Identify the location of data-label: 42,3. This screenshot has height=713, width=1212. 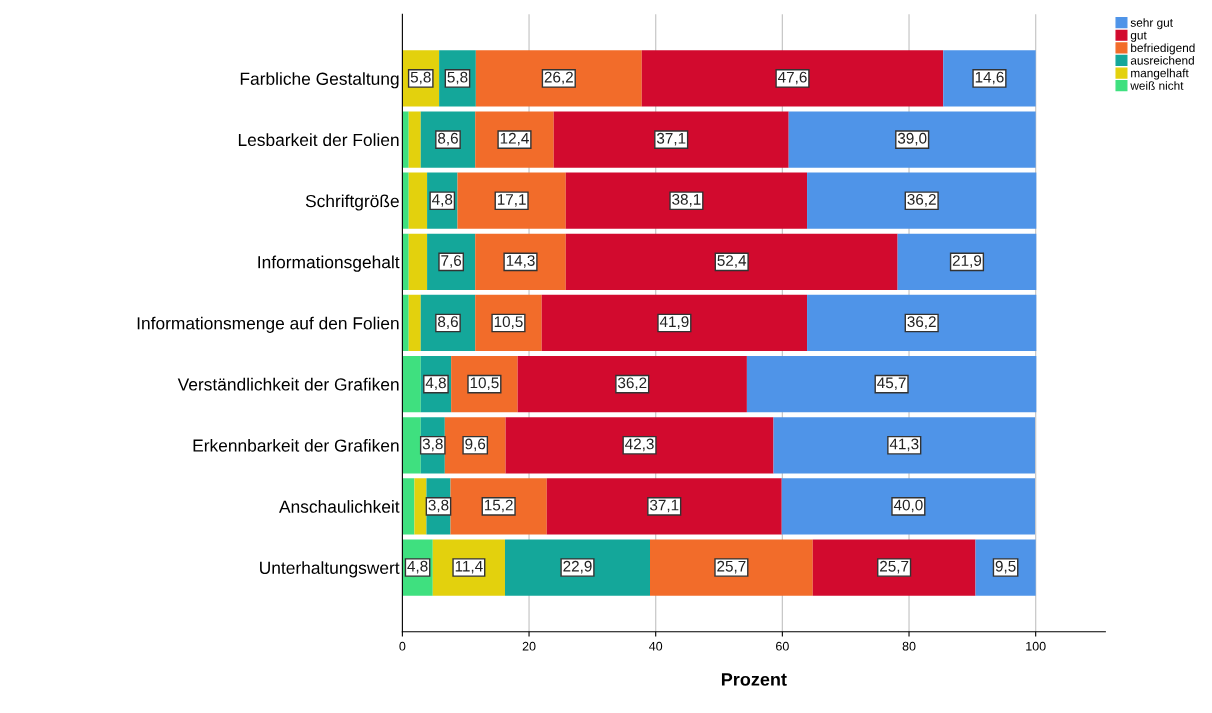
(639, 445).